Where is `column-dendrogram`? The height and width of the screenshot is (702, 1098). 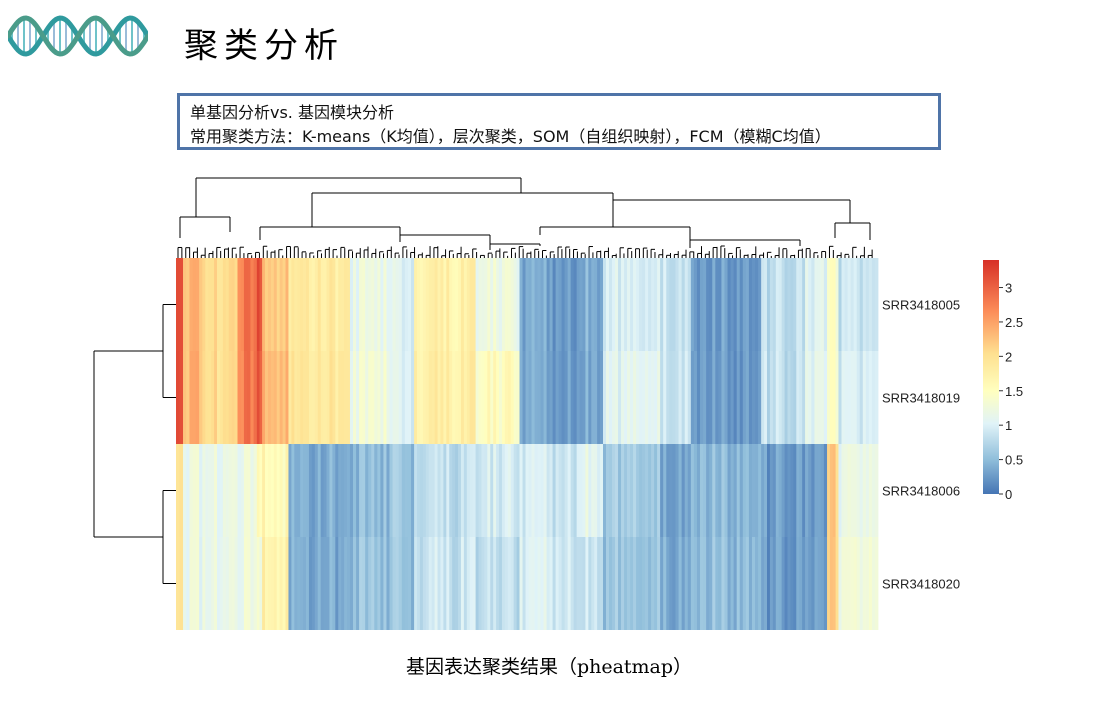
column-dendrogram is located at coordinates (525, 217).